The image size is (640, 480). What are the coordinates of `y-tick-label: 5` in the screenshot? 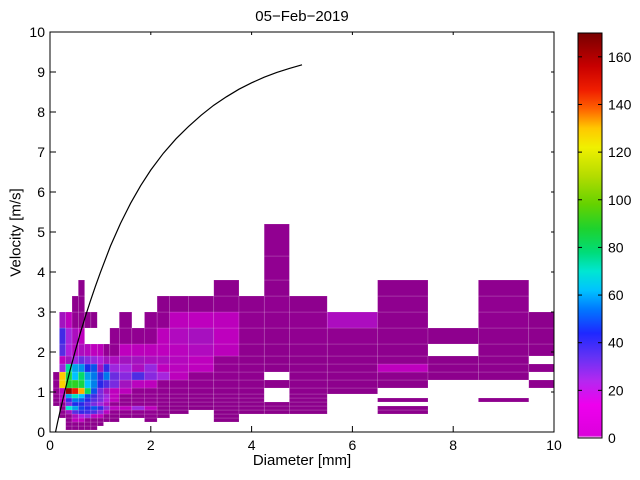 It's located at (41, 232).